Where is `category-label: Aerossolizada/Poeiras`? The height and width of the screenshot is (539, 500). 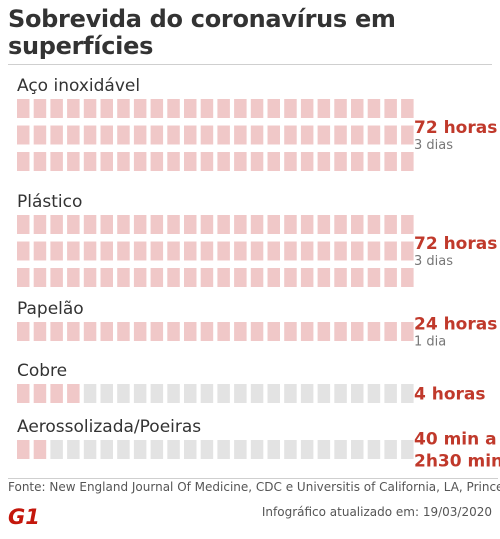
category-label: Aerossolizada/Poeiras is located at coordinates (109, 427).